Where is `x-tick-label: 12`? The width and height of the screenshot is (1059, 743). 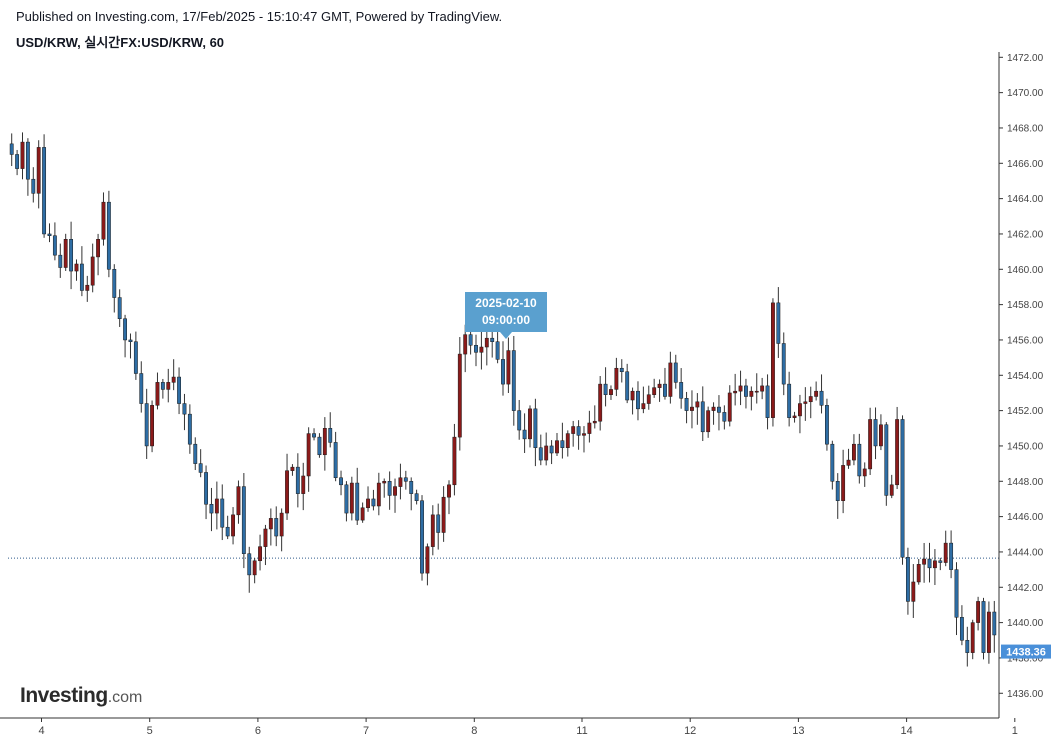 x-tick-label: 12 is located at coordinates (690, 731).